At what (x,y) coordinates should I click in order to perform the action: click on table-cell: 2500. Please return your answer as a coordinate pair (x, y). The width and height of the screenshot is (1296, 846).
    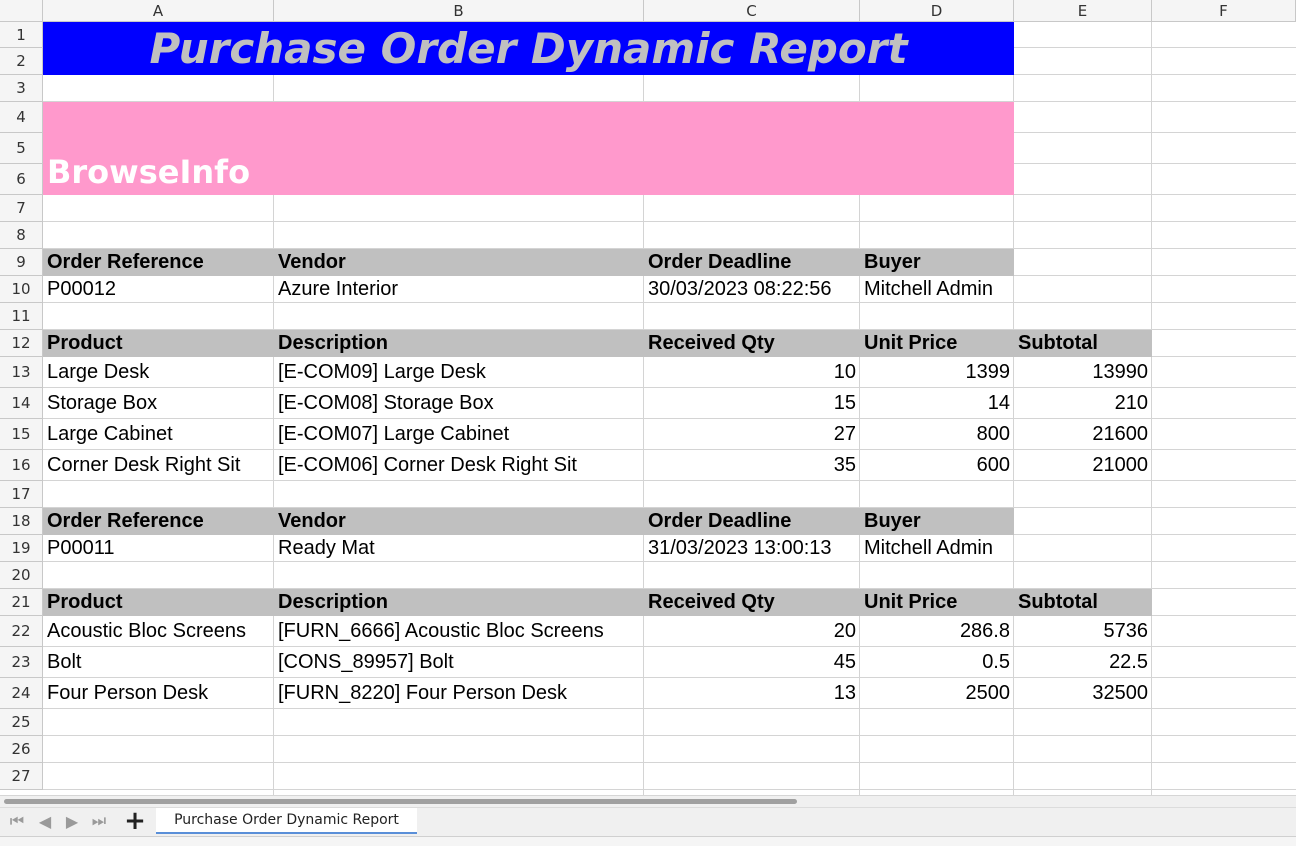
    Looking at the image, I should click on (988, 693).